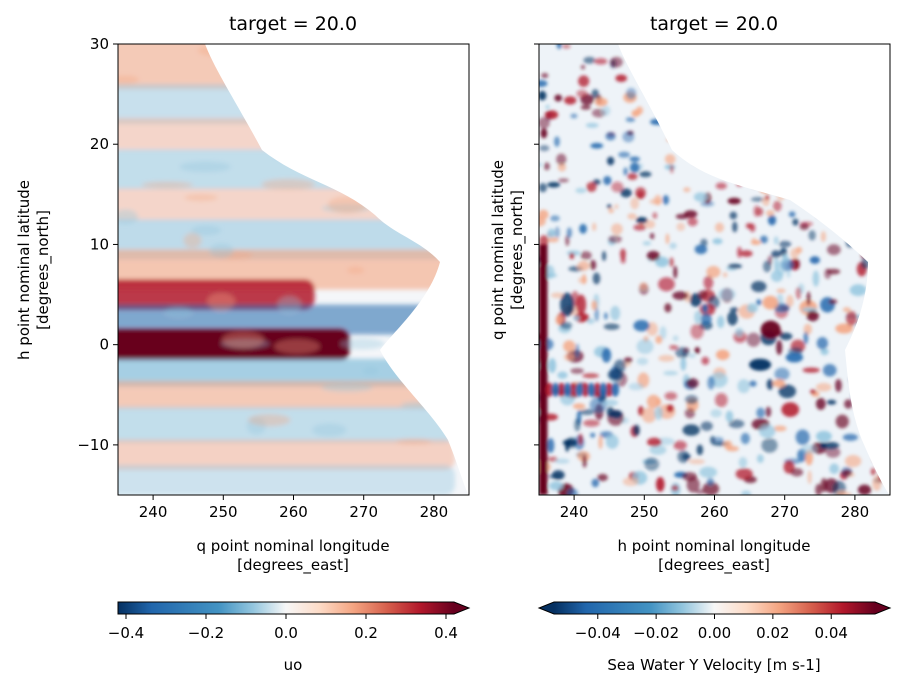  Describe the element at coordinates (24, 270) in the screenshot. I see `left-ylabel-line1: h point nominal latitude` at that location.